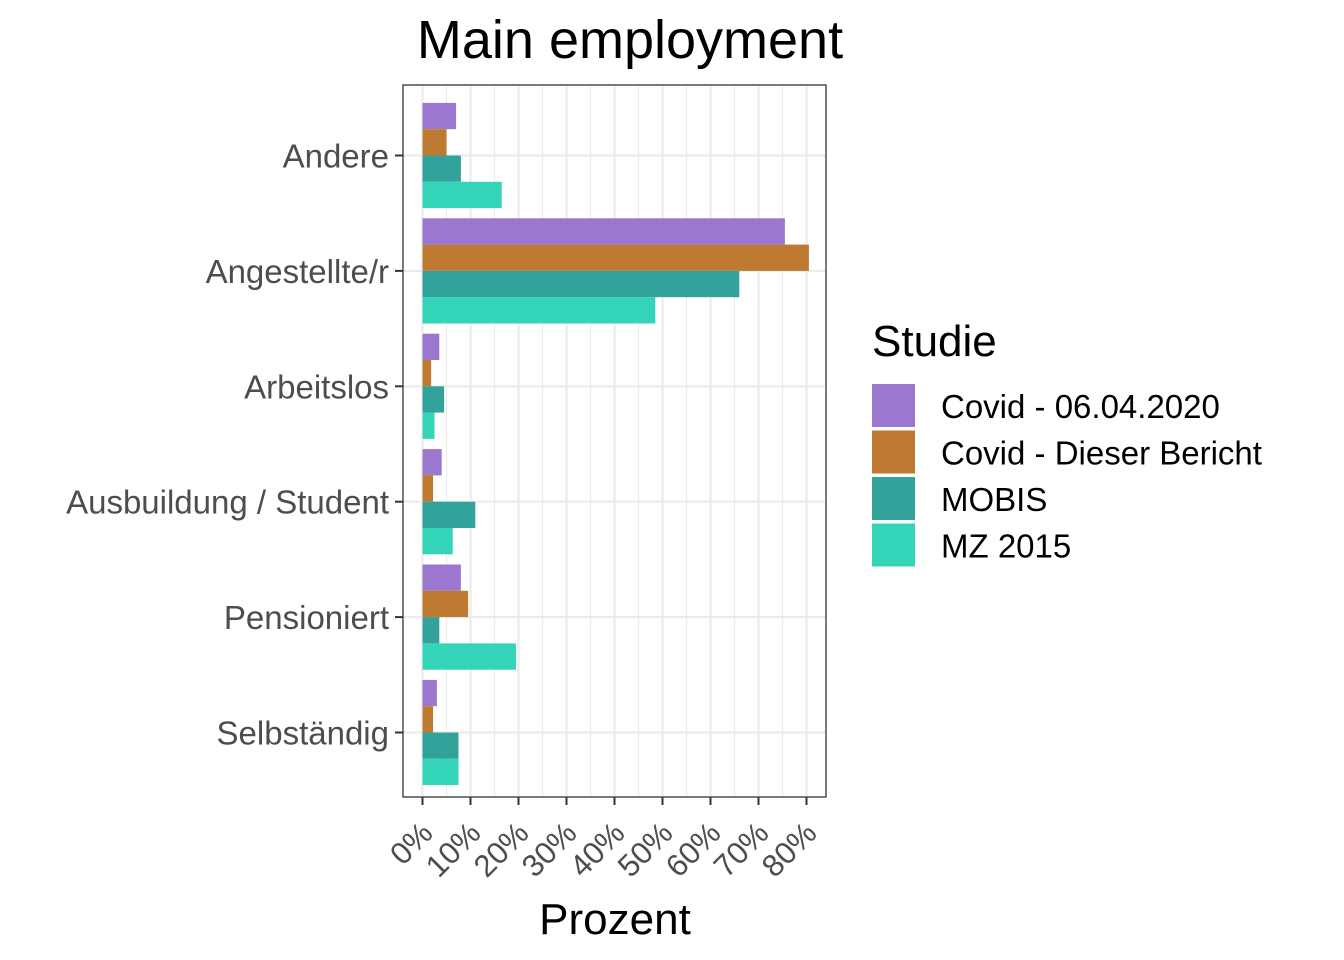  I want to click on y-category-label: Ausbuildung / Student, so click(227, 502).